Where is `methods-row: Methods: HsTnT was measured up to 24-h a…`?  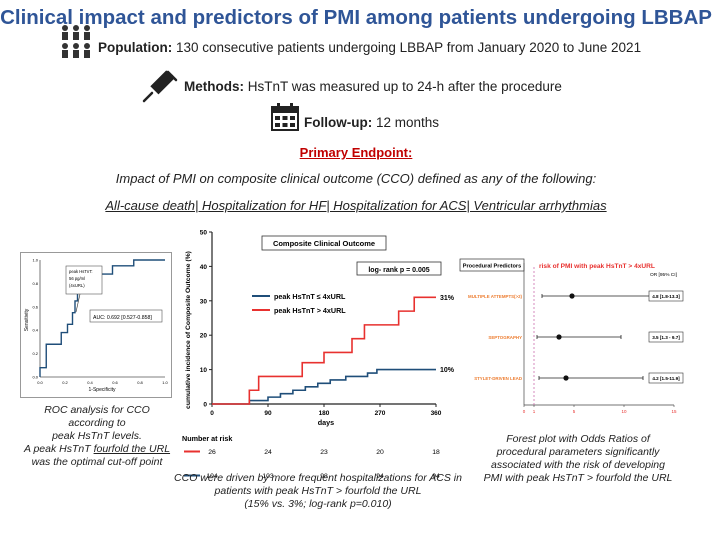 methods-row: Methods: HsTnT was measured up to 24-h a… is located at coordinates (373, 86).